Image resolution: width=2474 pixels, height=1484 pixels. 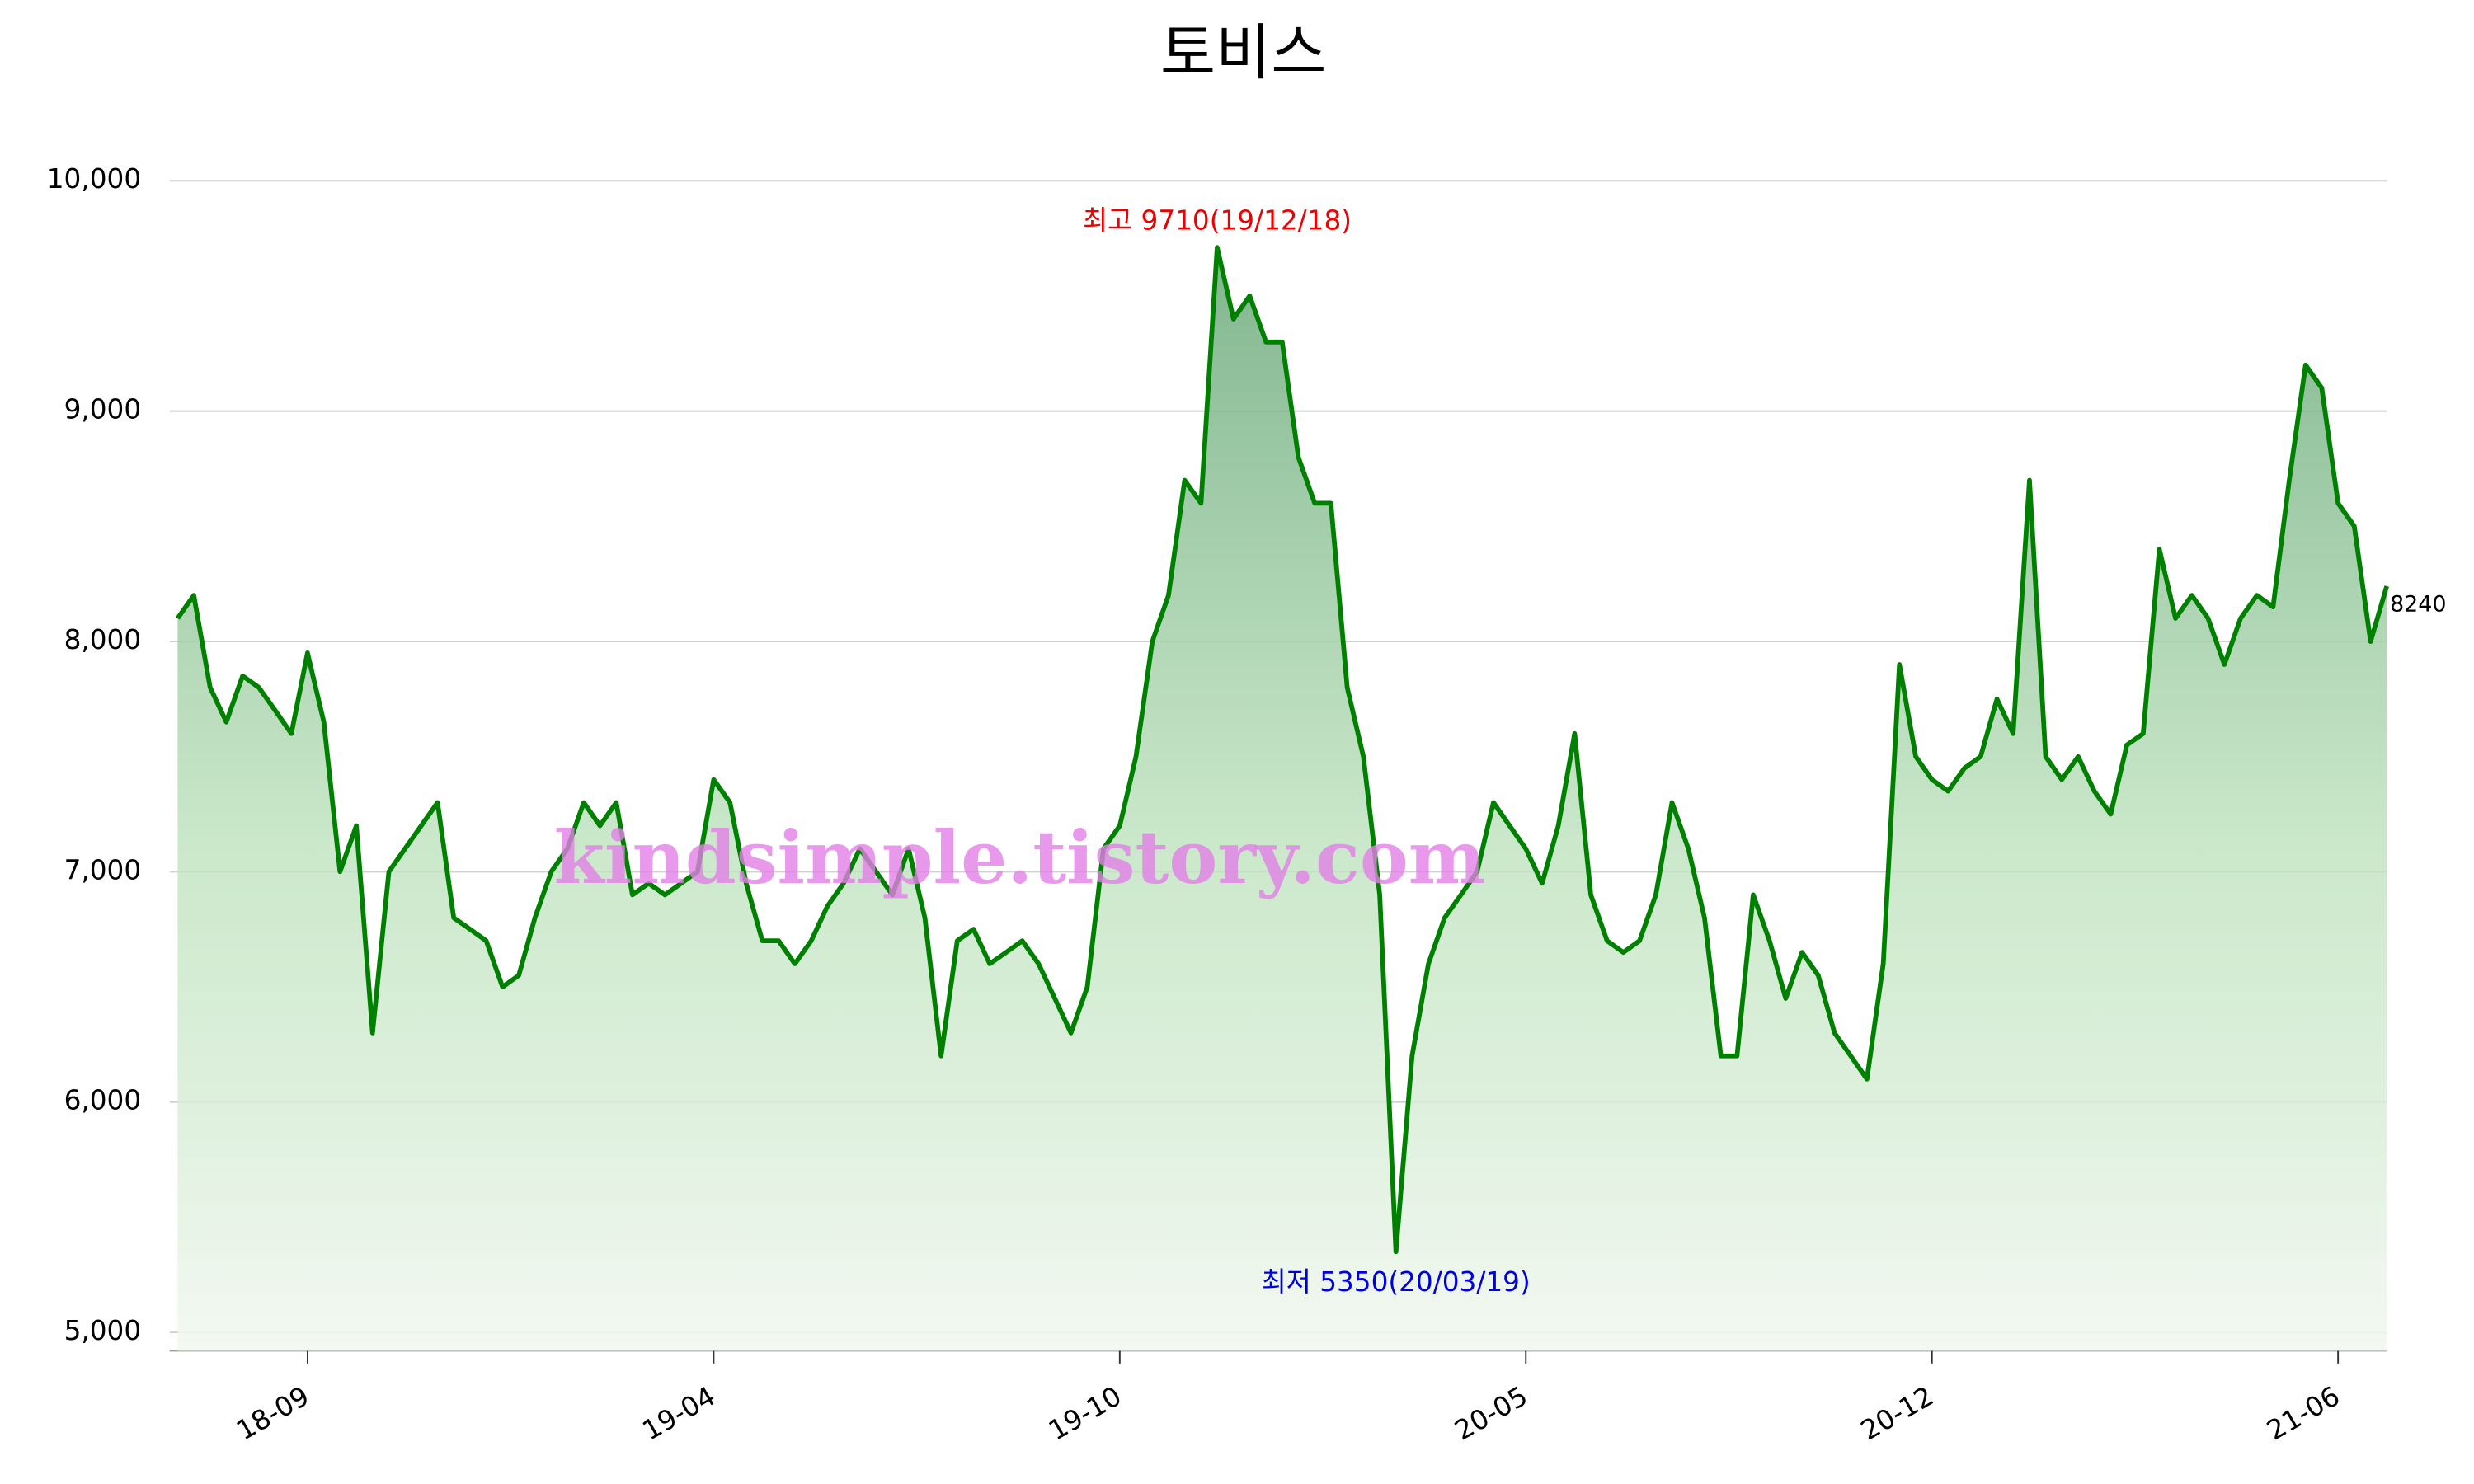 What do you see at coordinates (103, 639) in the screenshot?
I see `y-tick-label: 8,000` at bounding box center [103, 639].